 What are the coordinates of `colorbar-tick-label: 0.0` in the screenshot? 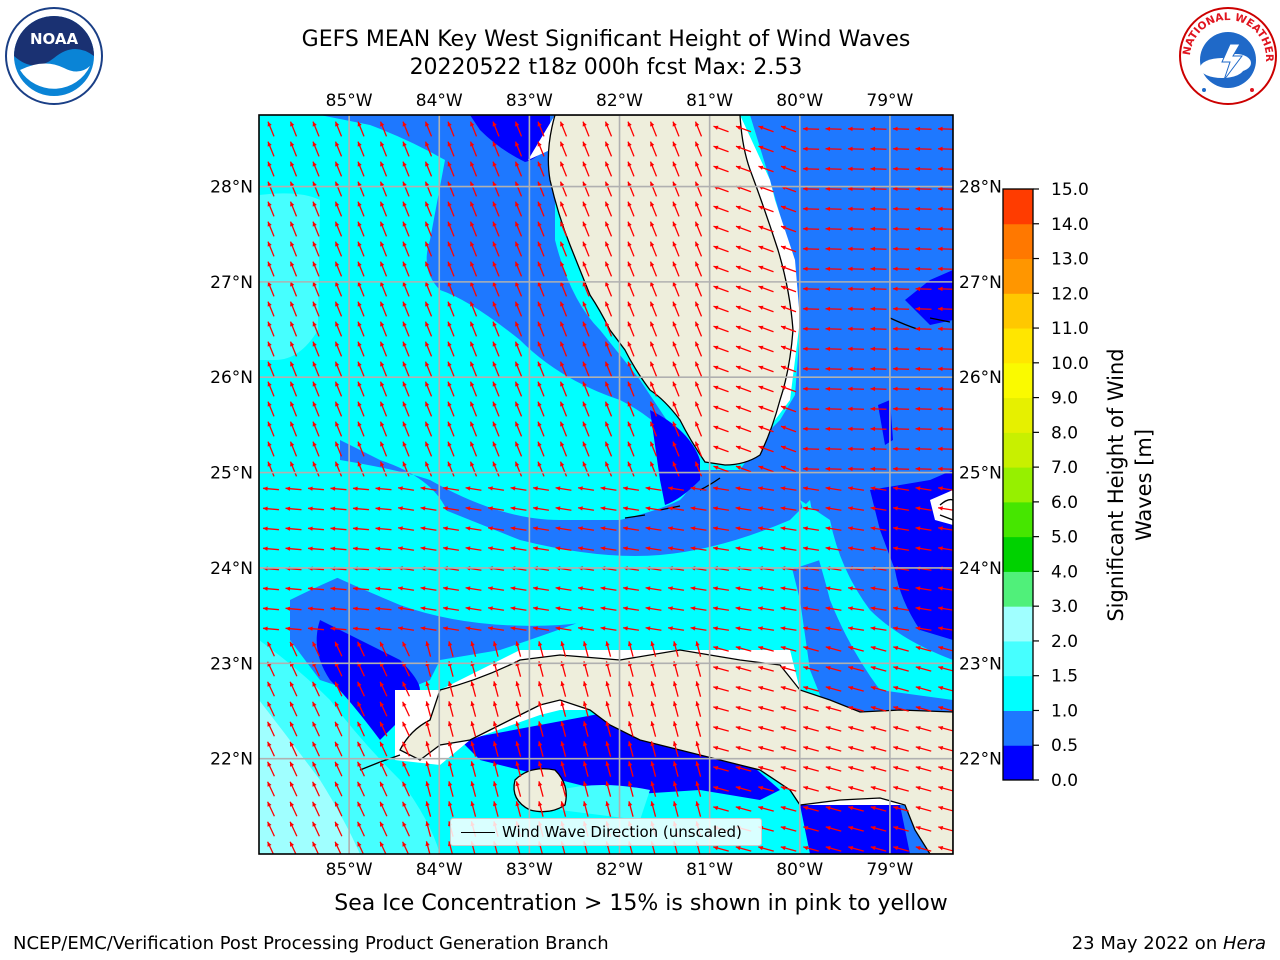 It's located at (1064, 781).